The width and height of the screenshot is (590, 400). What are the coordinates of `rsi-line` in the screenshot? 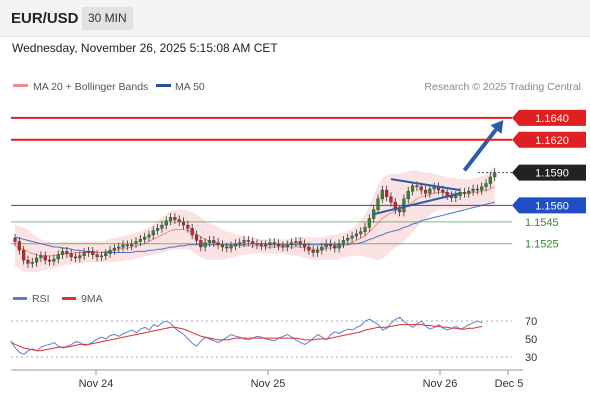 It's located at (246, 335).